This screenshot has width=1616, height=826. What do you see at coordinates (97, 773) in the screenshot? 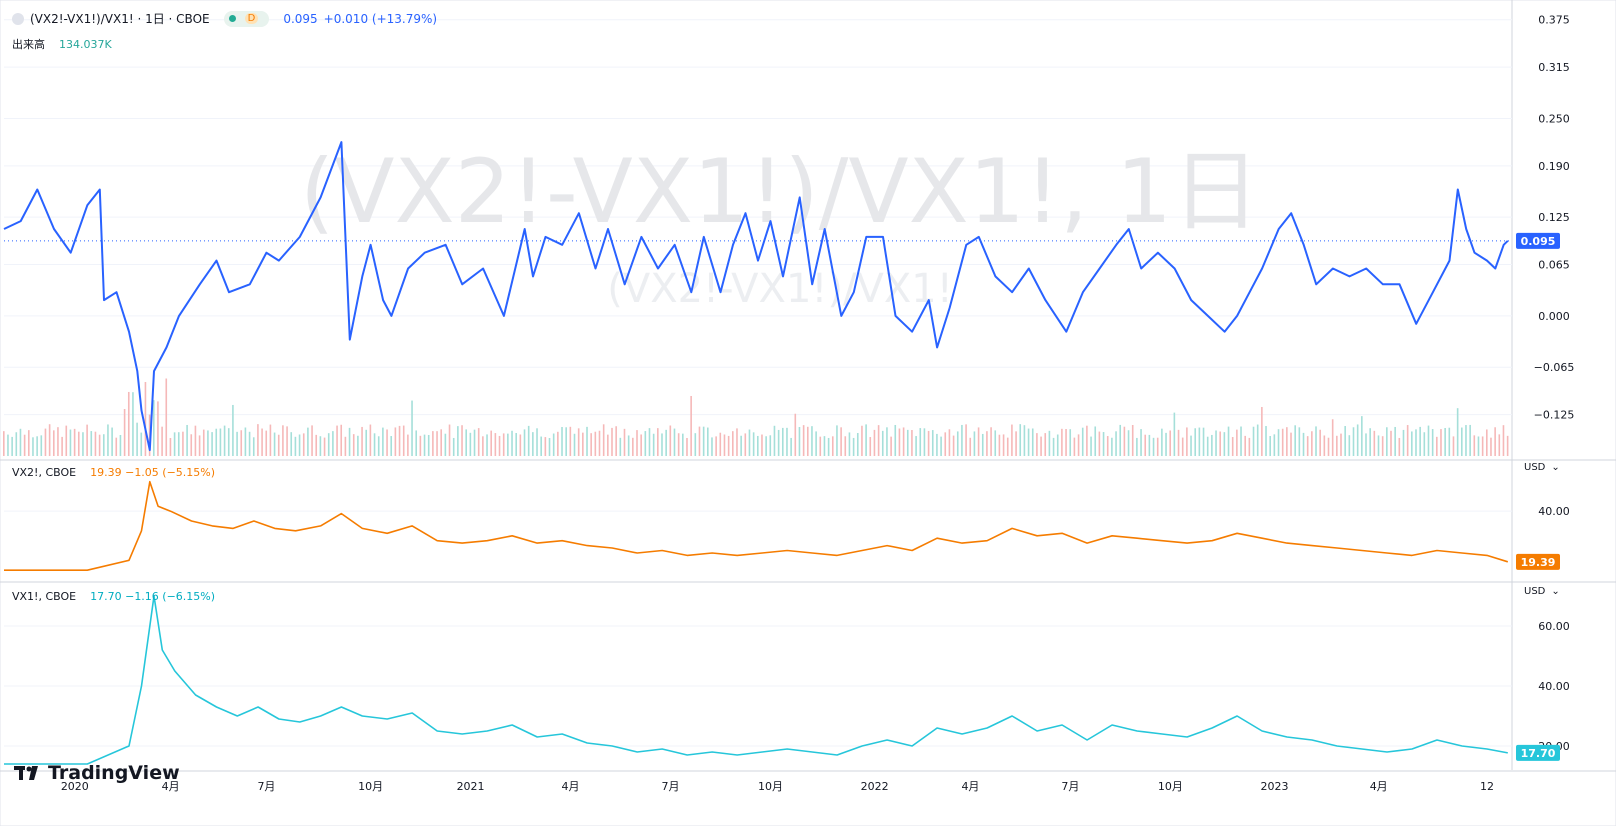
I see `tradingview-logo: TradingView` at bounding box center [97, 773].